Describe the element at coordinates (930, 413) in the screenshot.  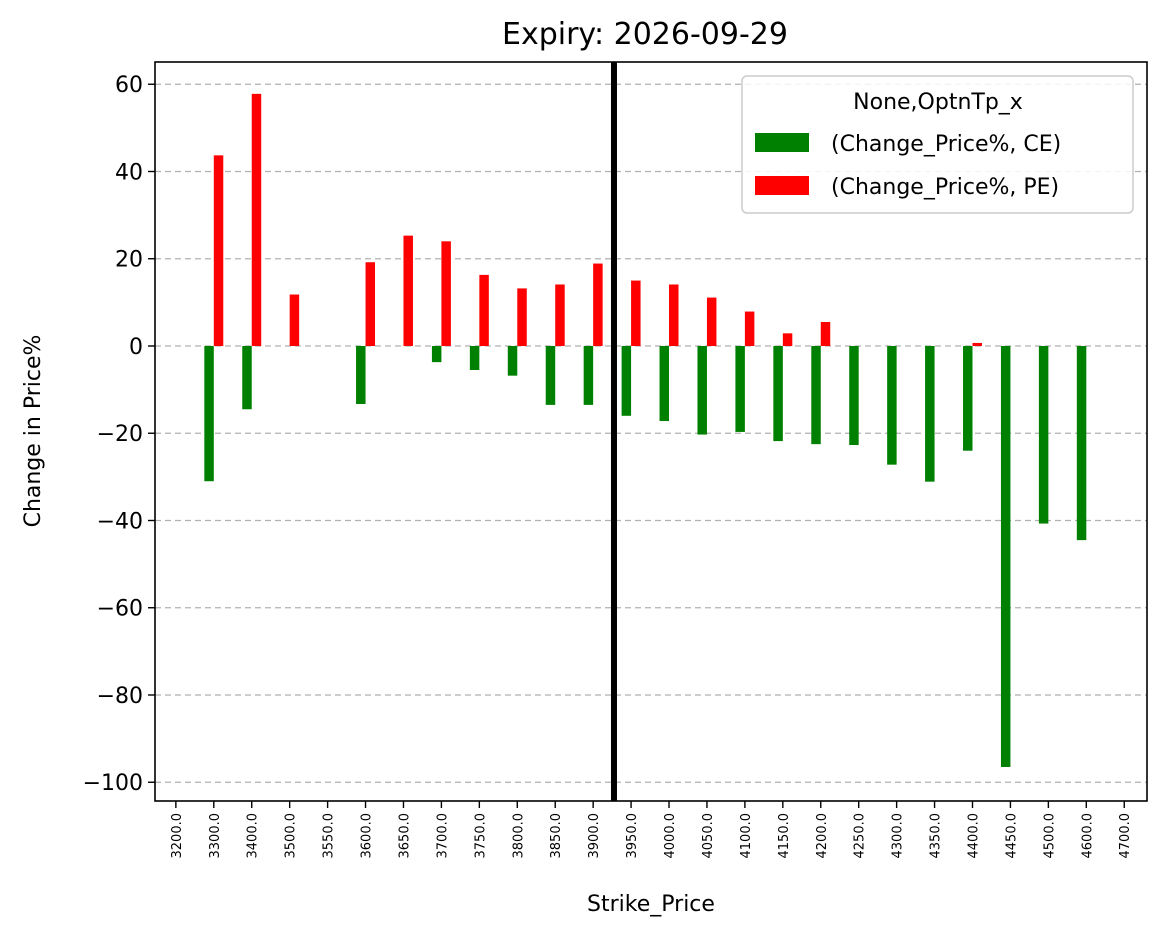
I see `bar-ce-4350.0` at that location.